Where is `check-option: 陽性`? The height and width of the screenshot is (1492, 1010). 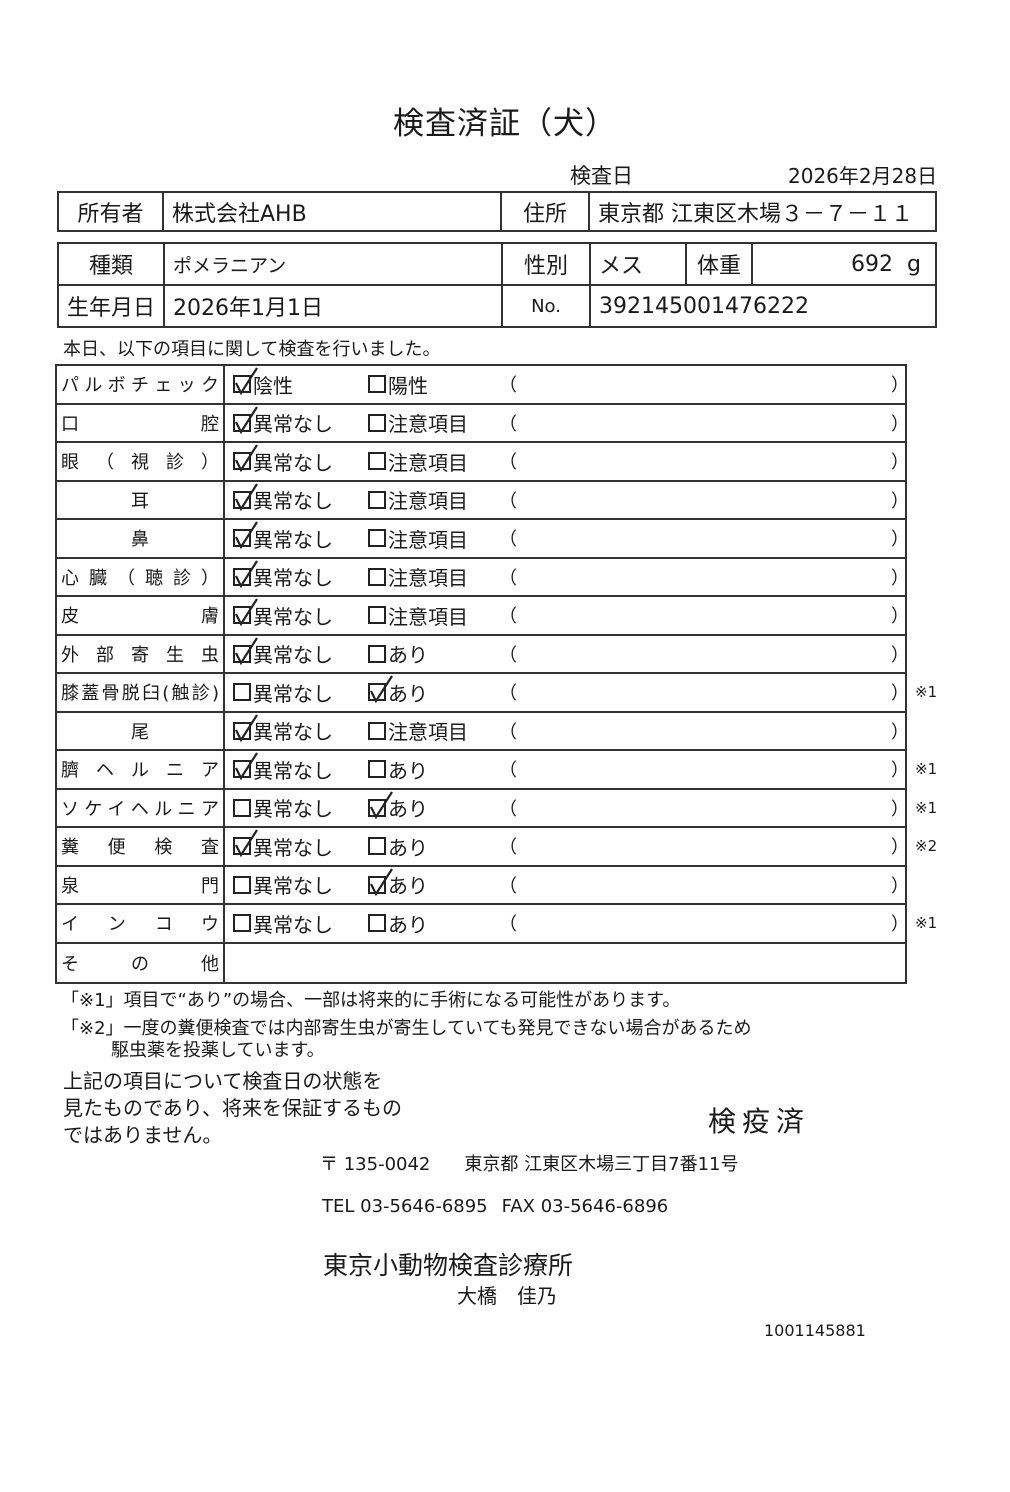
check-option: 陽性 is located at coordinates (398, 384).